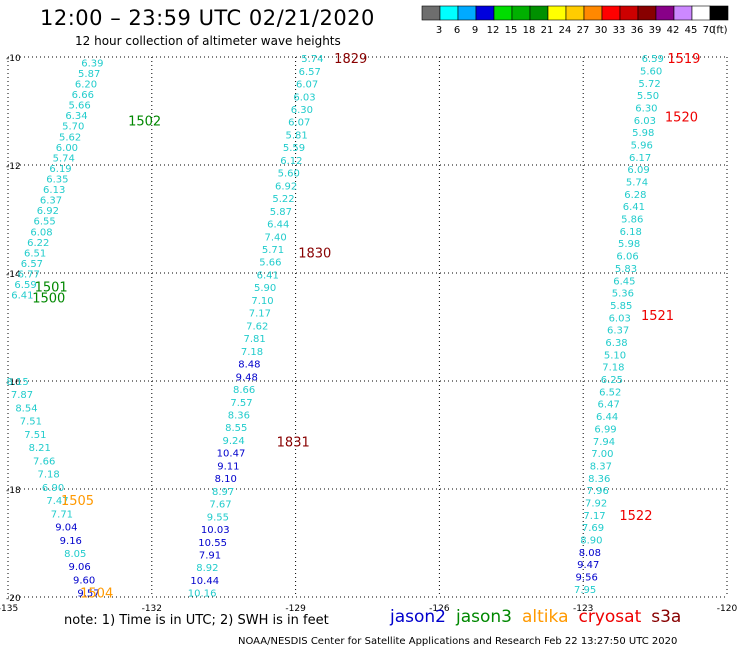 The height and width of the screenshot is (650, 740). Describe the element at coordinates (294, 148) in the screenshot. I see `swh-value: 5.59` at that location.